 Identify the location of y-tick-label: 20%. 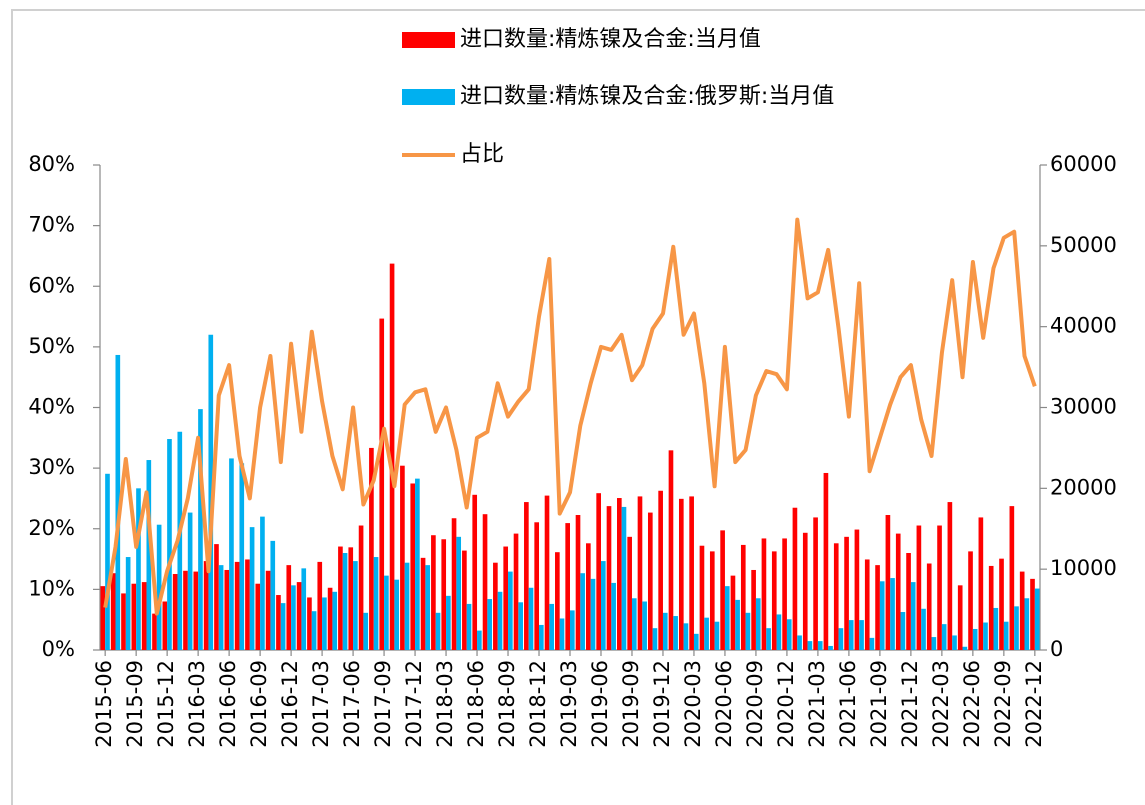
(51, 528).